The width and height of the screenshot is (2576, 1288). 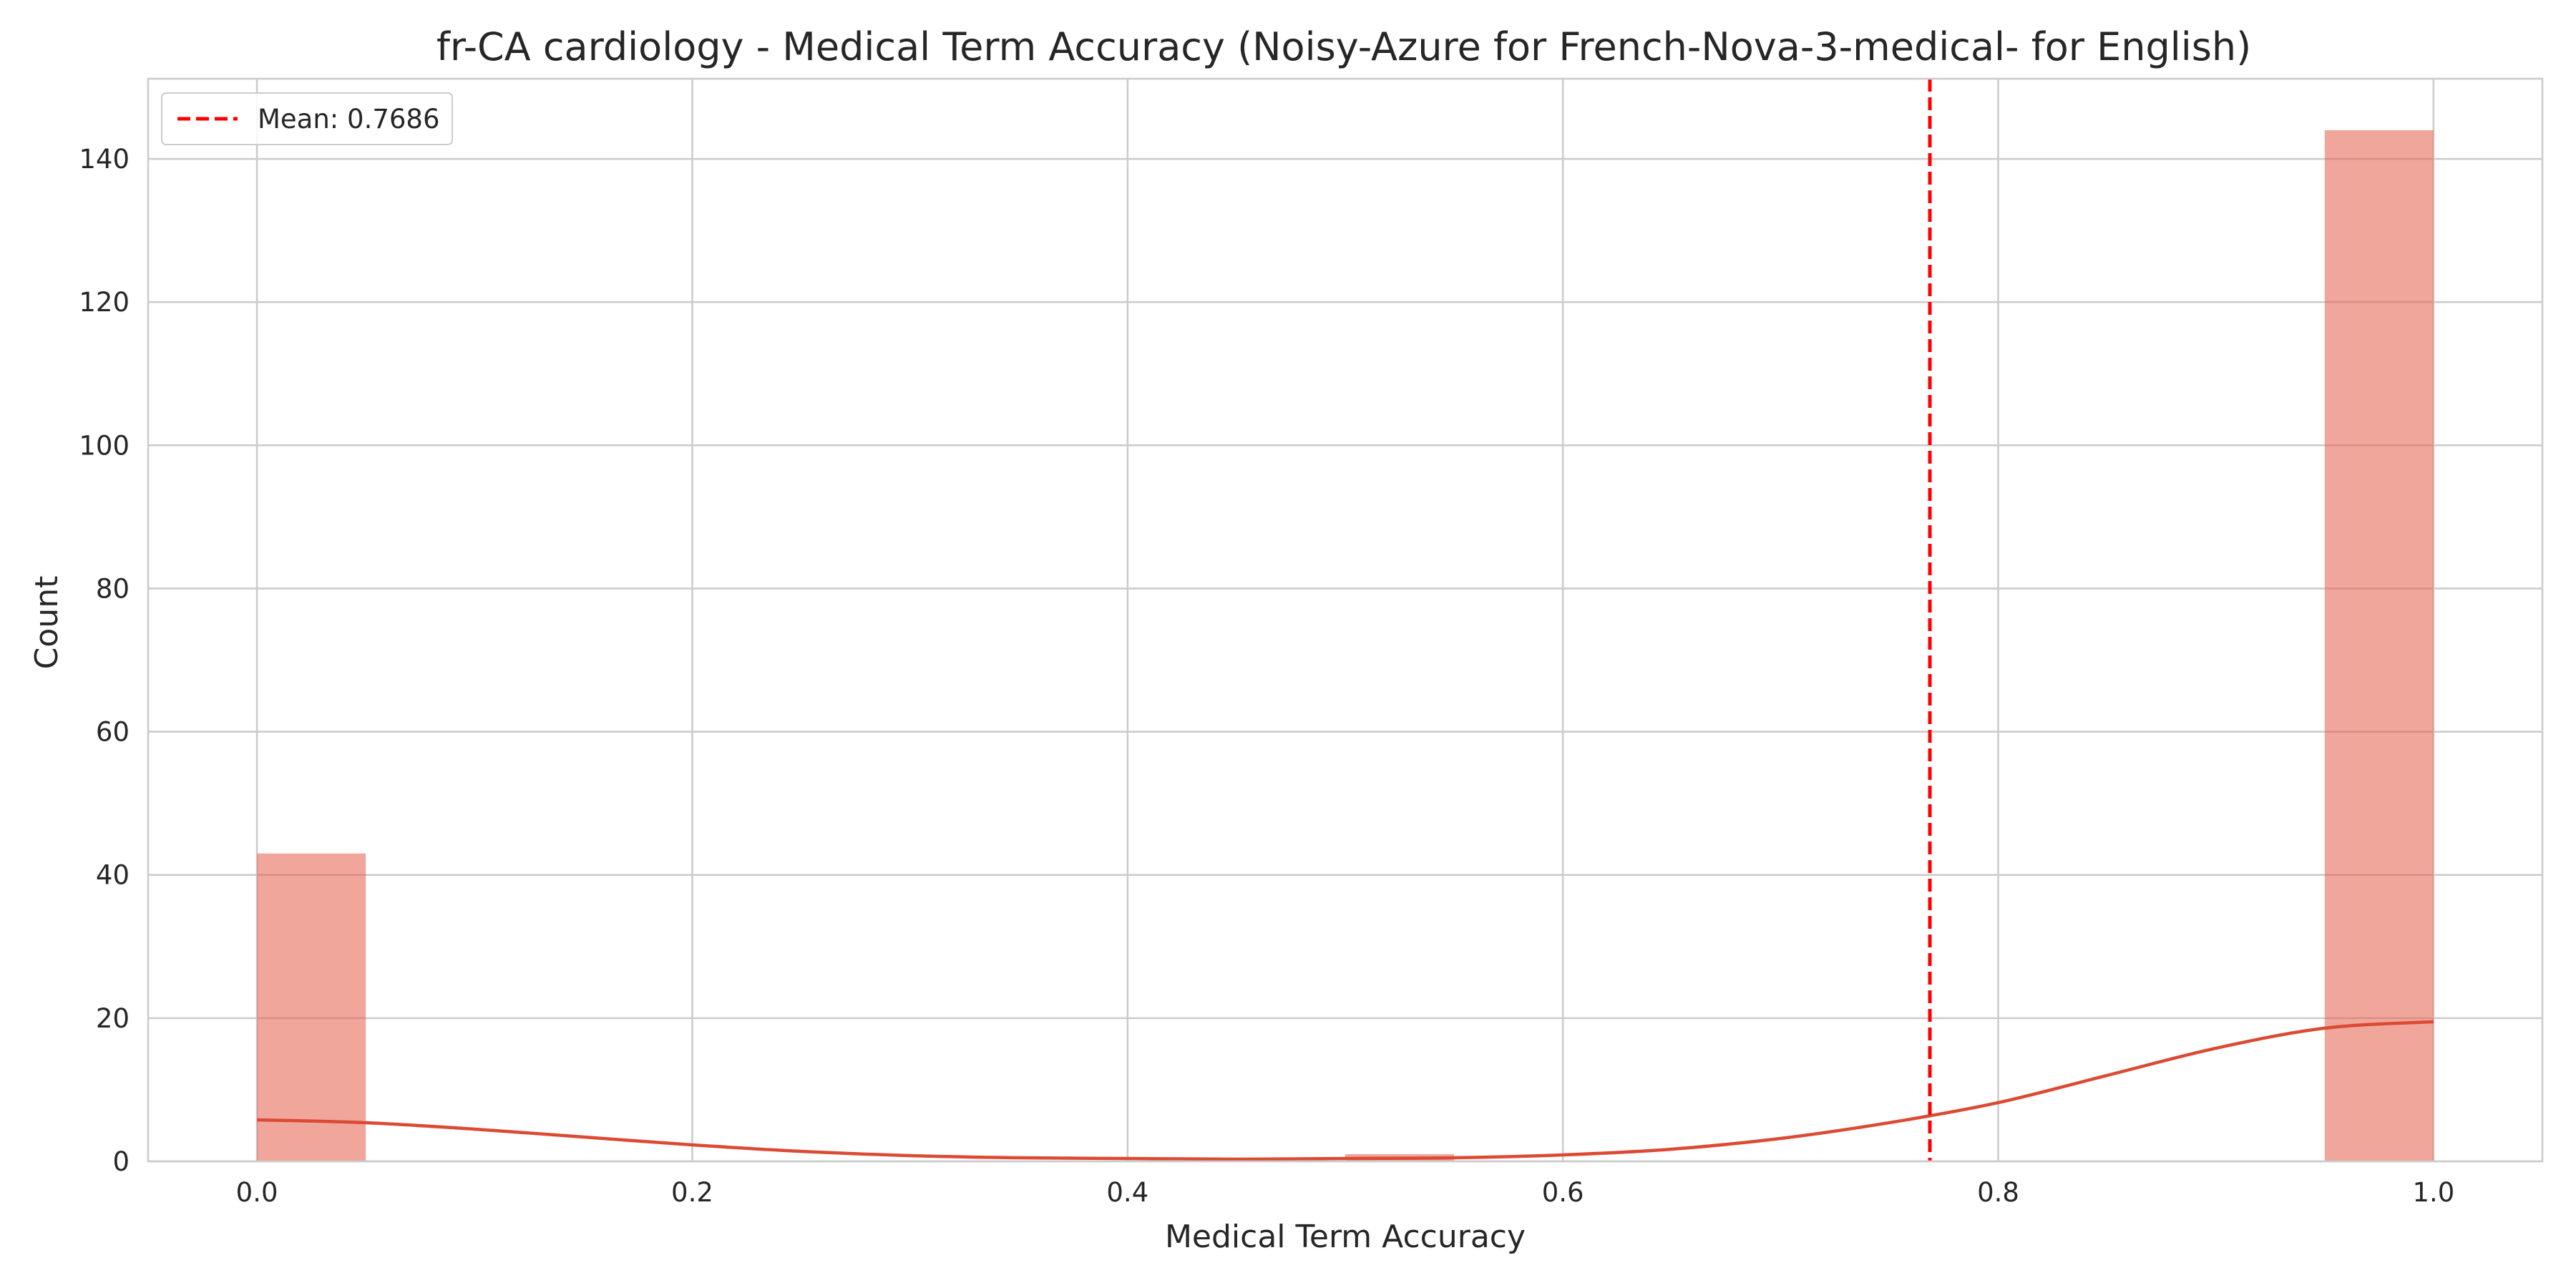 What do you see at coordinates (1345, 1192) in the screenshot?
I see `x-tick-labels: 0.0 0.2 0.4 0.6 0.8 1.0` at bounding box center [1345, 1192].